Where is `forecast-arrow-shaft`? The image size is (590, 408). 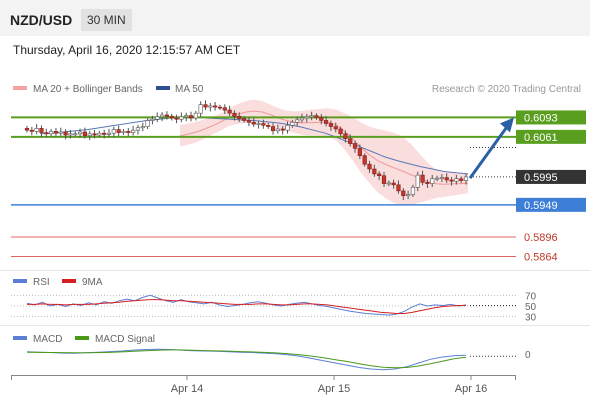
forecast-arrow-shaft is located at coordinates (489, 152).